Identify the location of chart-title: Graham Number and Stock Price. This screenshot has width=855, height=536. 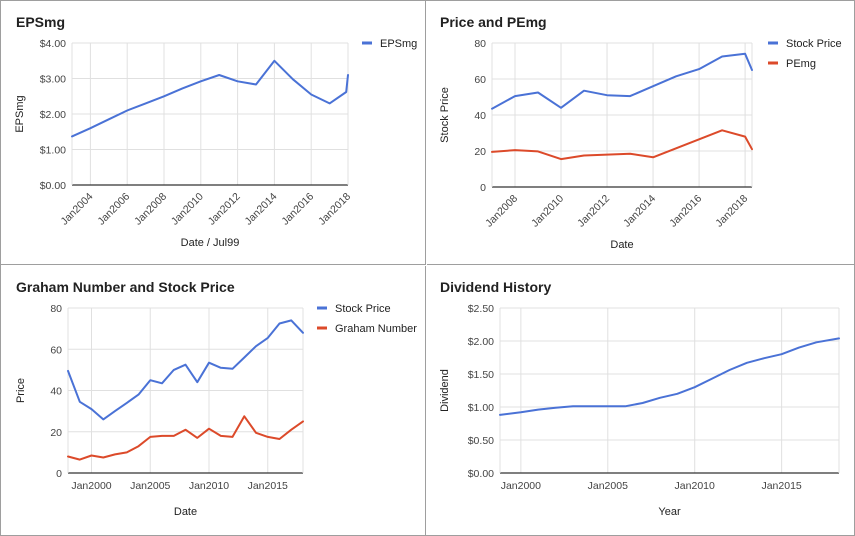
(125, 287).